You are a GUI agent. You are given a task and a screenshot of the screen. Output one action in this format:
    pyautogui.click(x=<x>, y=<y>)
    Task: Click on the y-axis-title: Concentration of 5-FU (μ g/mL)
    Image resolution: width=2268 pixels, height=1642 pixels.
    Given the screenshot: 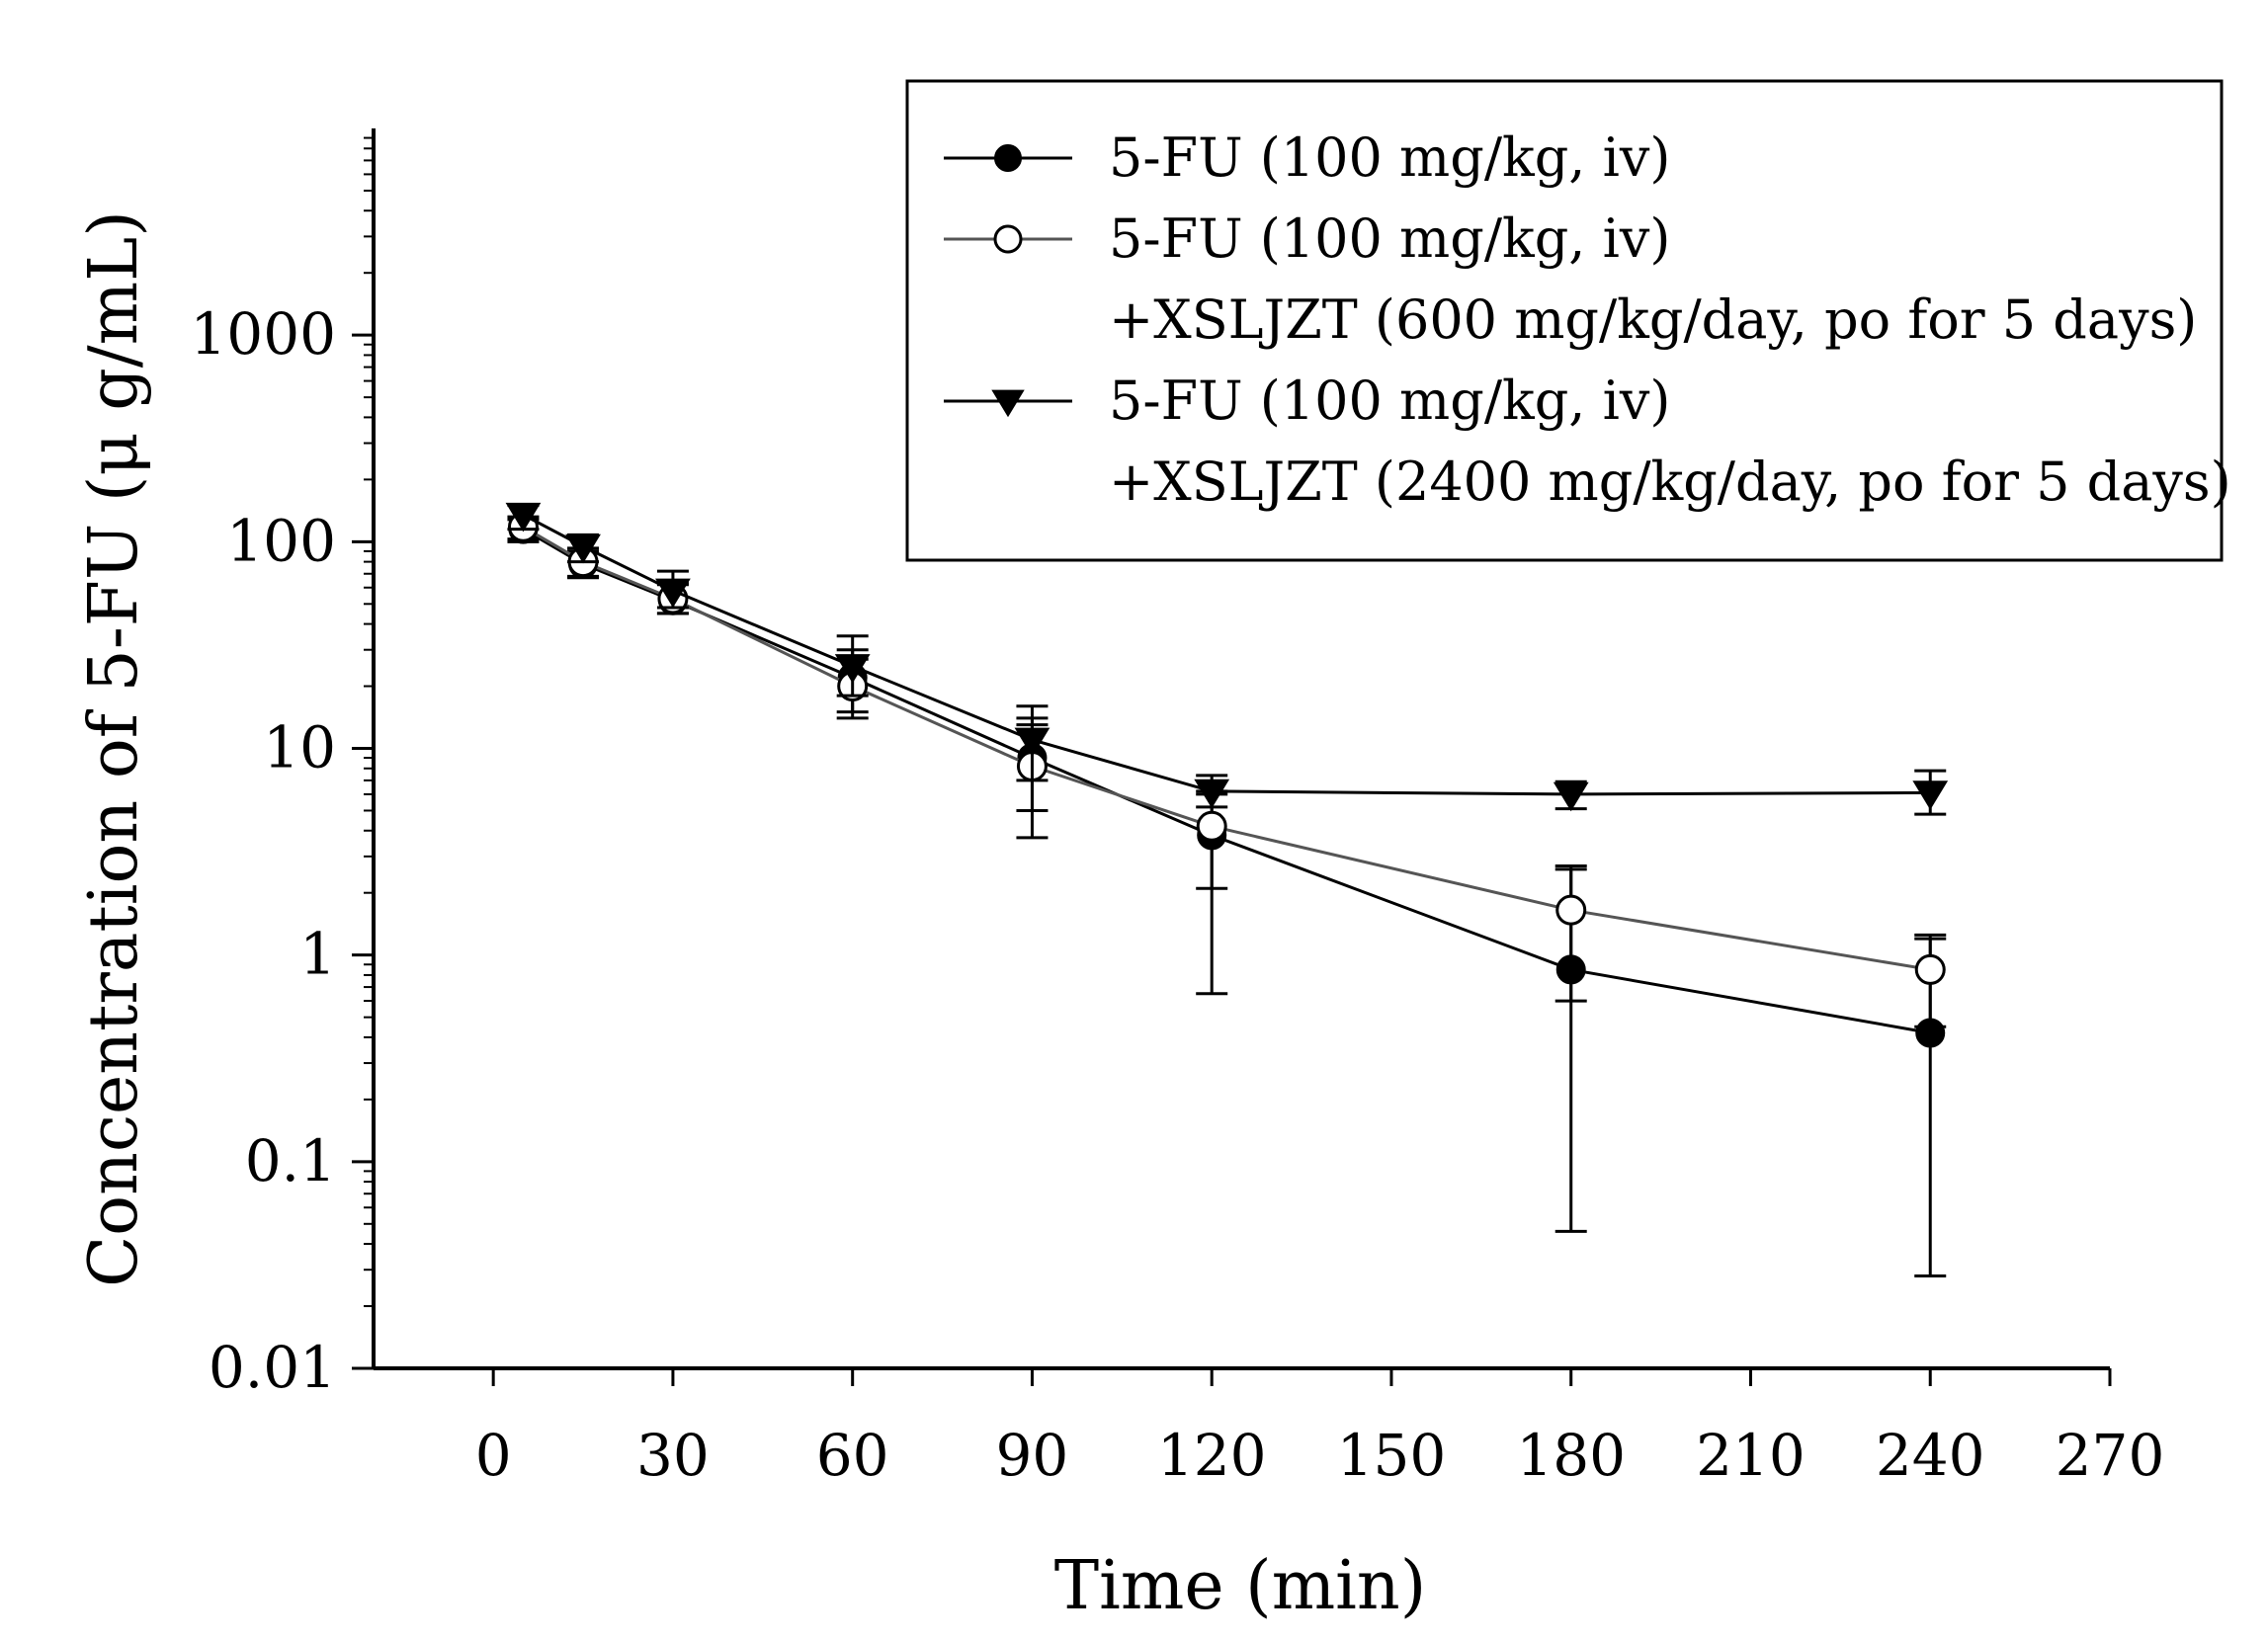 What is the action you would take?
    pyautogui.click(x=114, y=749)
    